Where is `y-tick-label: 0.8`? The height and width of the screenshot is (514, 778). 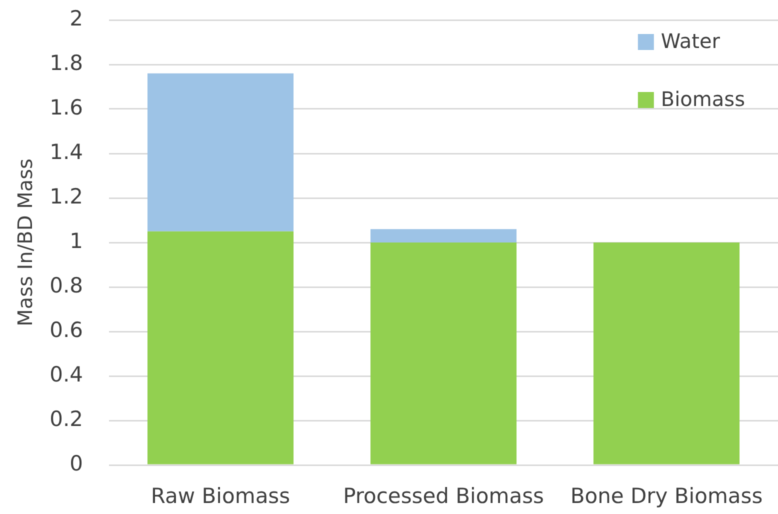 y-tick-label: 0.8 is located at coordinates (66, 285).